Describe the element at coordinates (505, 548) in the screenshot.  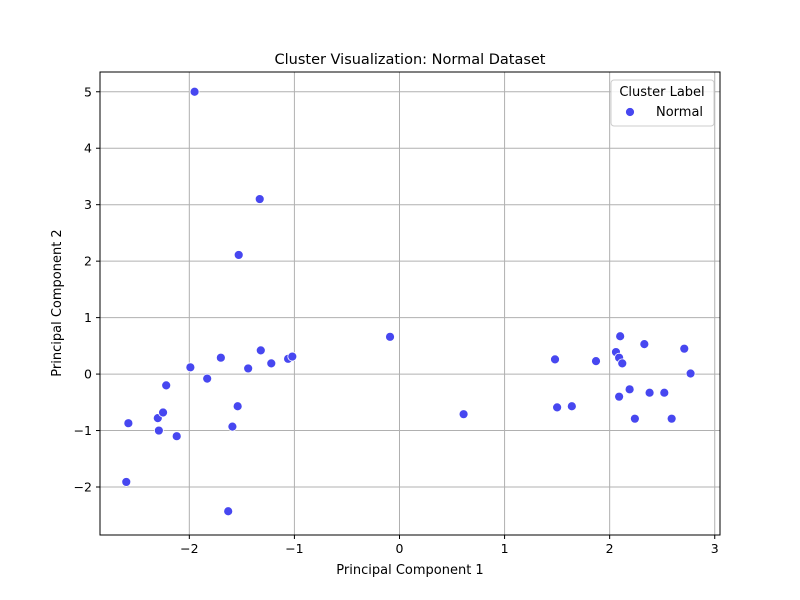
I see `x-tick-label: 1` at that location.